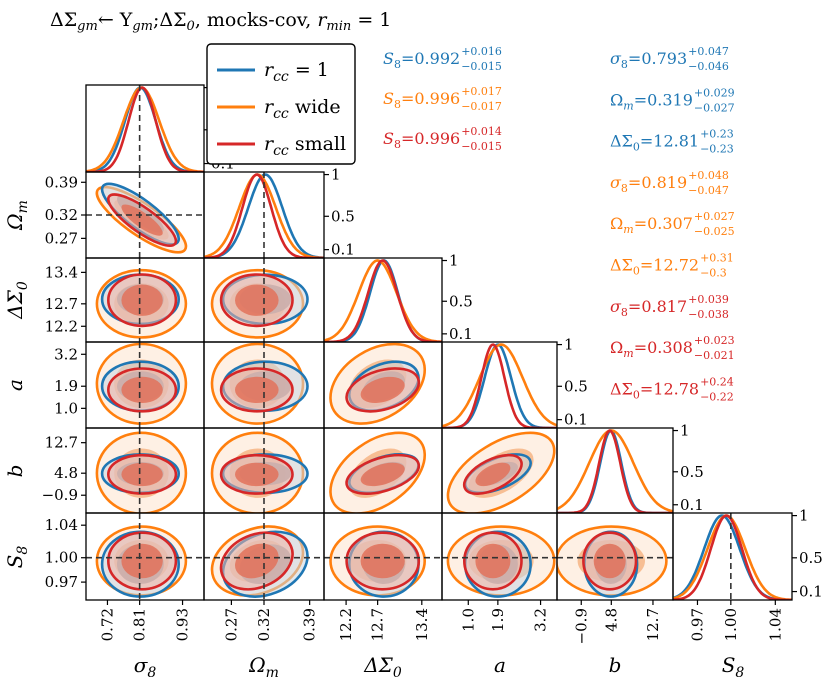 The height and width of the screenshot is (687, 831). What do you see at coordinates (66, 473) in the screenshot?
I see `y-tick-b: 4.8` at bounding box center [66, 473].